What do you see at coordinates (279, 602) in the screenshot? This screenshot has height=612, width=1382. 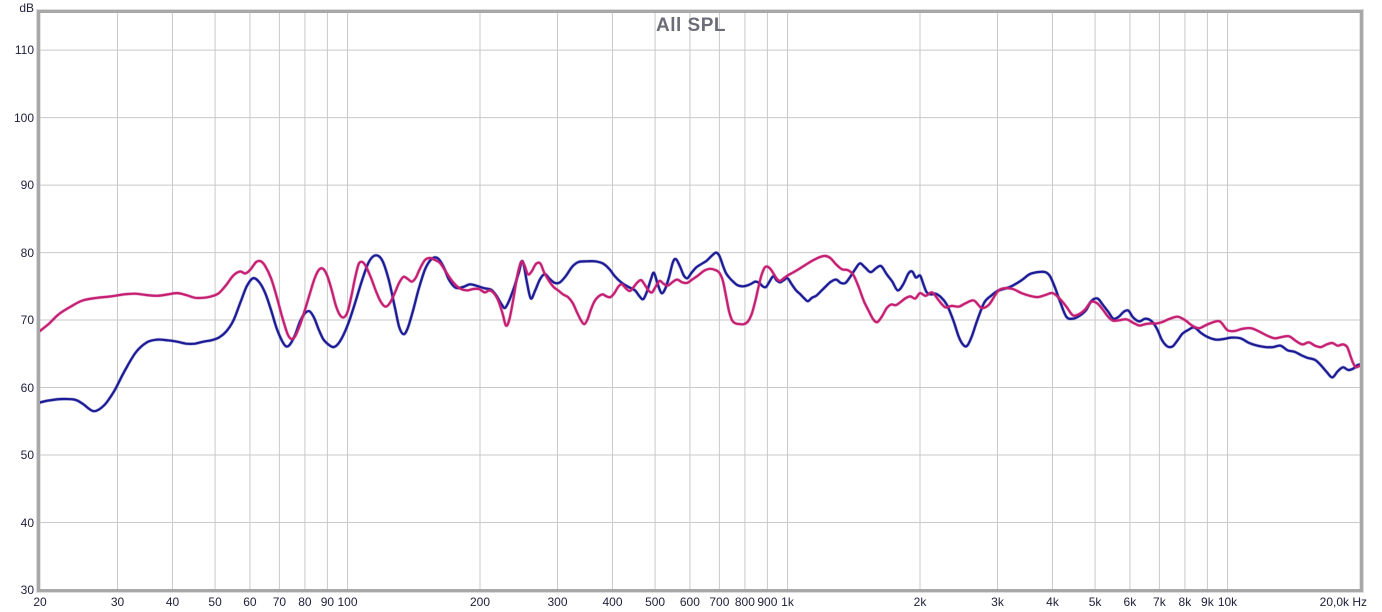 I see `x-tick-label: 70` at bounding box center [279, 602].